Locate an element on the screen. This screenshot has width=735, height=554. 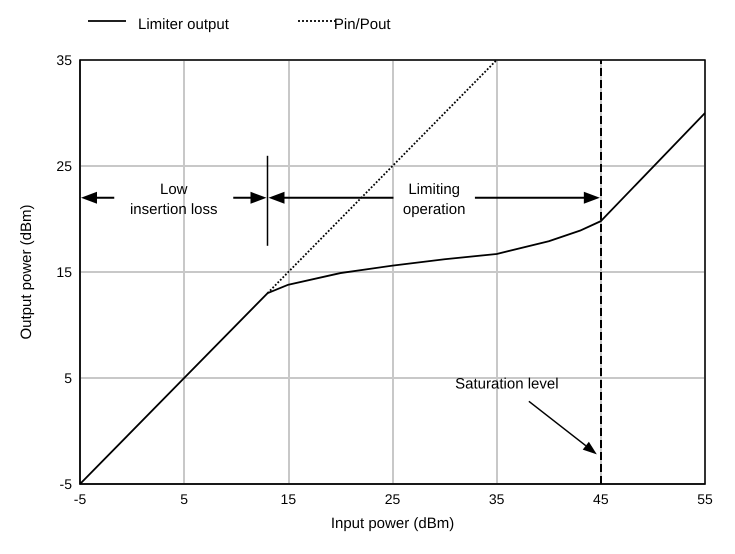
y-tick-label: -5 is located at coordinates (66, 484).